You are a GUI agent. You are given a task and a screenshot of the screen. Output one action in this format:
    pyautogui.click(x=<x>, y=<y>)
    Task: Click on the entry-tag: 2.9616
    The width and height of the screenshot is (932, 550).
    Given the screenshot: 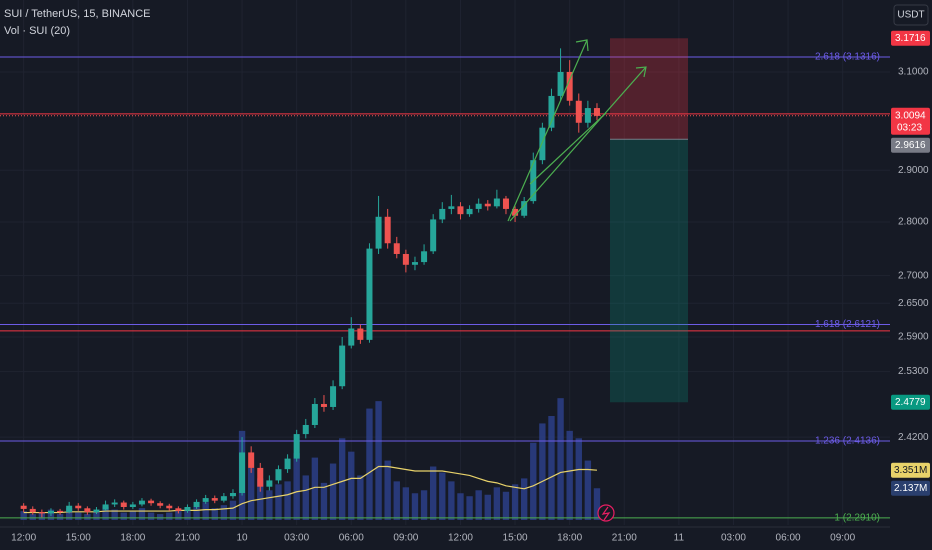 What is the action you would take?
    pyautogui.click(x=910, y=145)
    